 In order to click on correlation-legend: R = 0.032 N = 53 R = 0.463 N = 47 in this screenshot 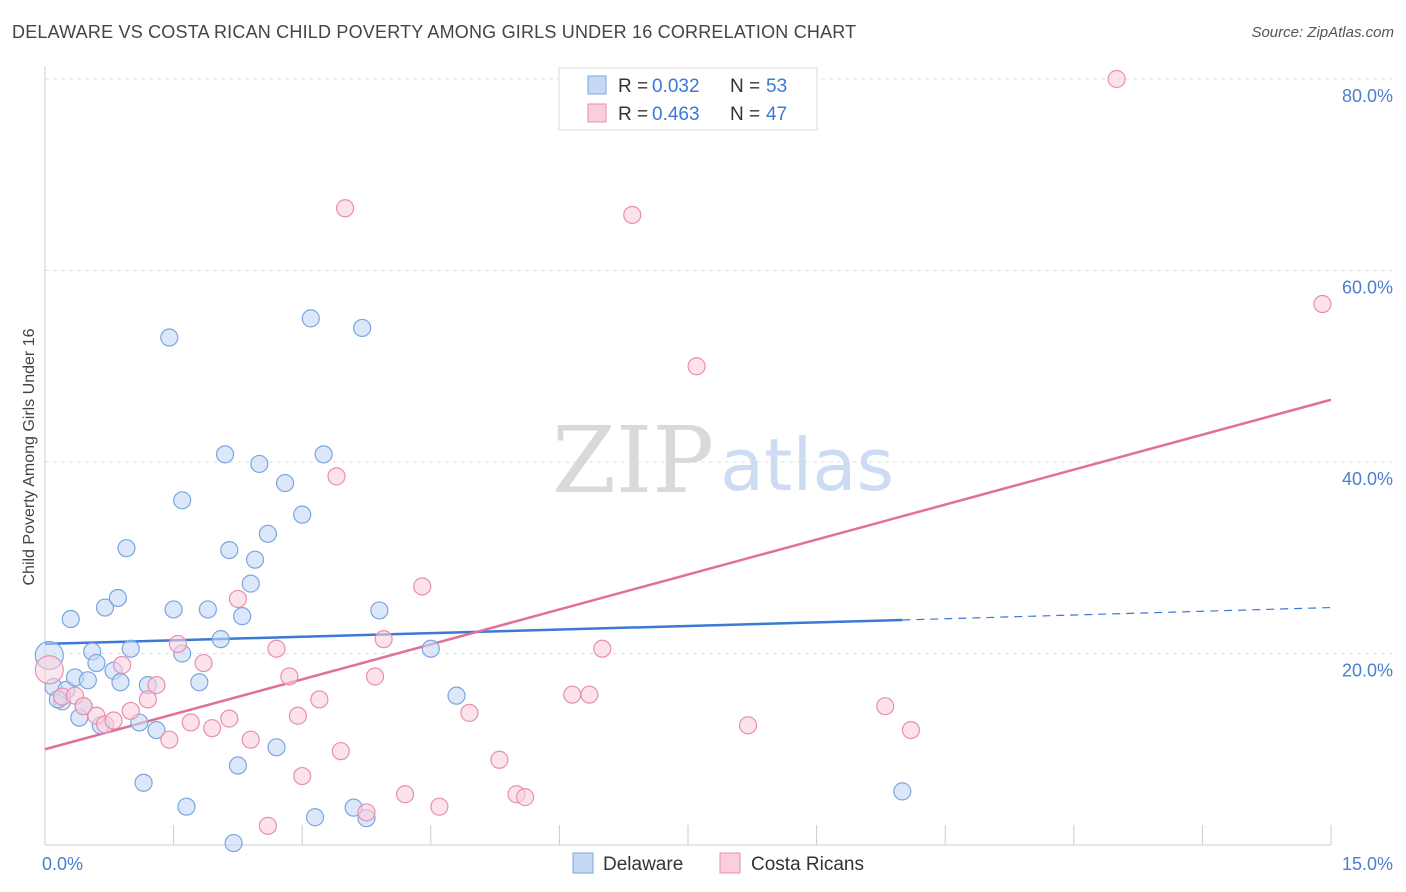, I will do `click(688, 99)`.